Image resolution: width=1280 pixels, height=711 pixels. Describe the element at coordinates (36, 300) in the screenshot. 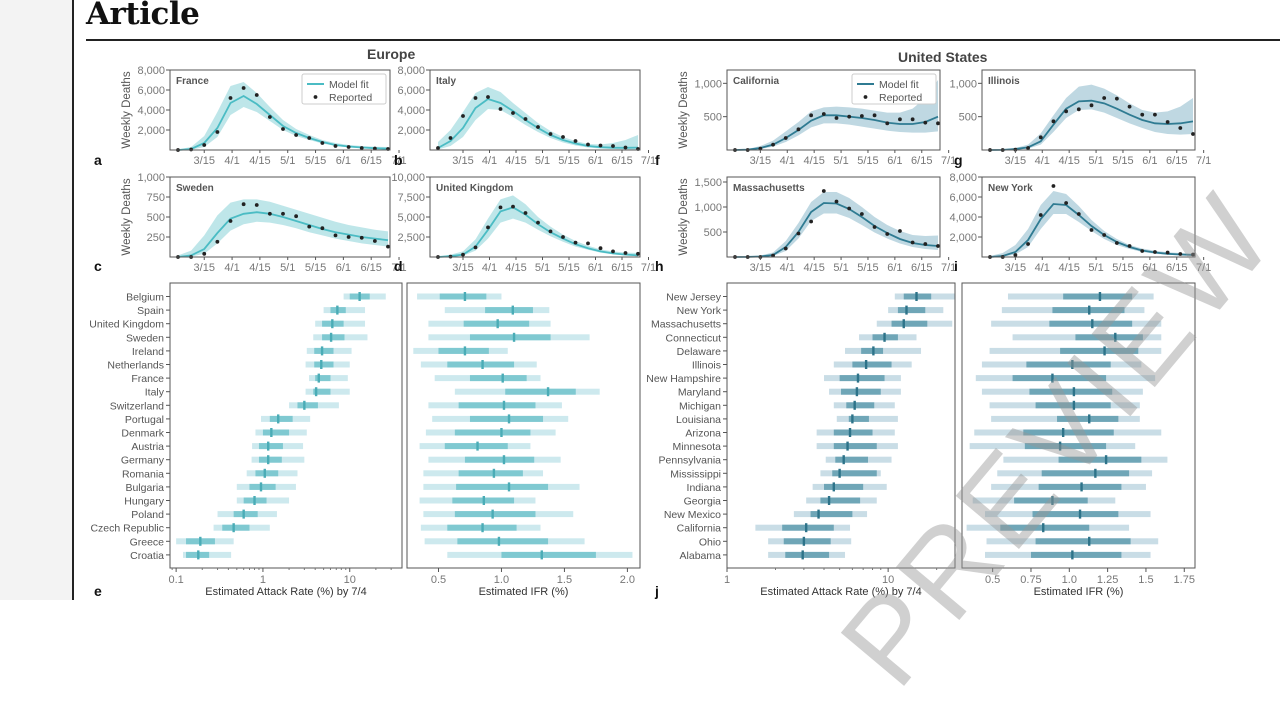

I see `left-margin-strip` at that location.